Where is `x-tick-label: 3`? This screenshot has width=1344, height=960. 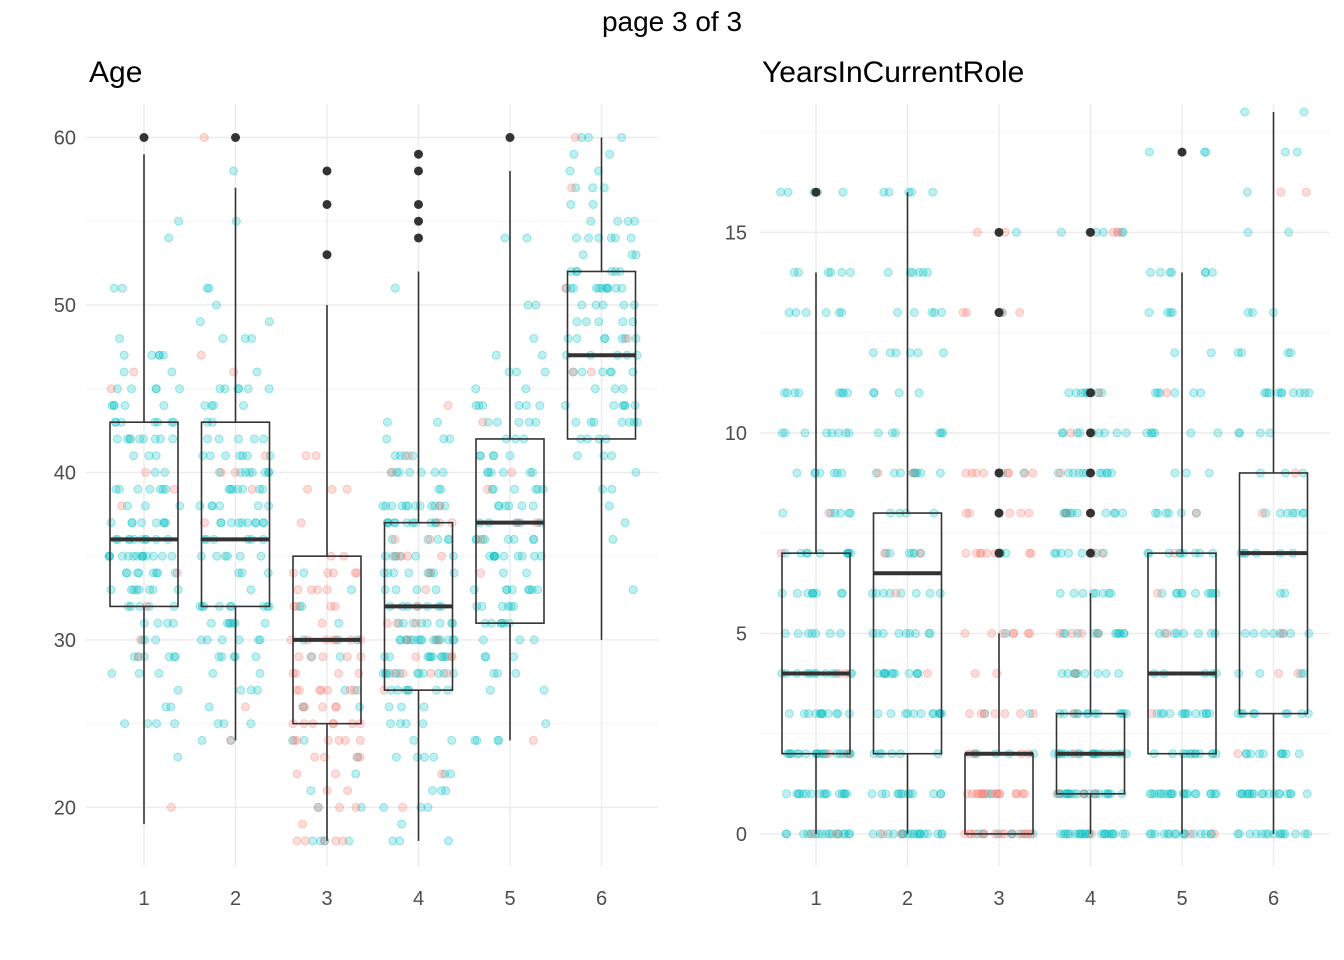
x-tick-label: 3 is located at coordinates (998, 899).